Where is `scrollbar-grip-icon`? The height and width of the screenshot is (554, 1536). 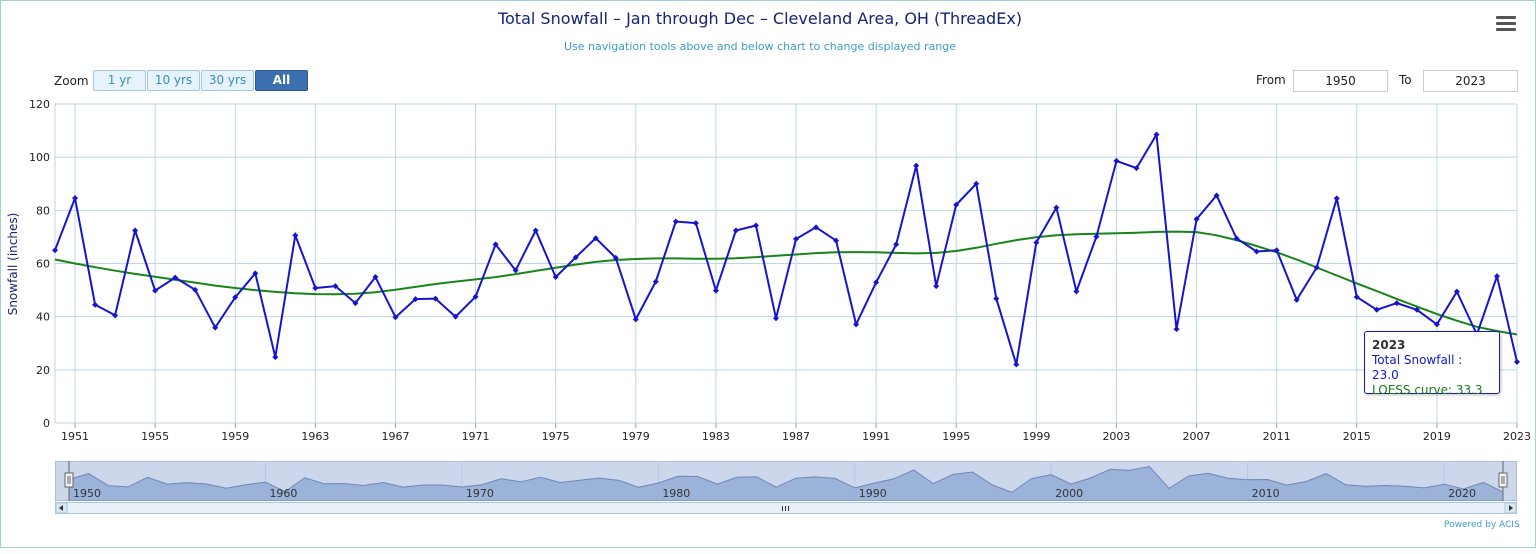
scrollbar-grip-icon is located at coordinates (785, 508).